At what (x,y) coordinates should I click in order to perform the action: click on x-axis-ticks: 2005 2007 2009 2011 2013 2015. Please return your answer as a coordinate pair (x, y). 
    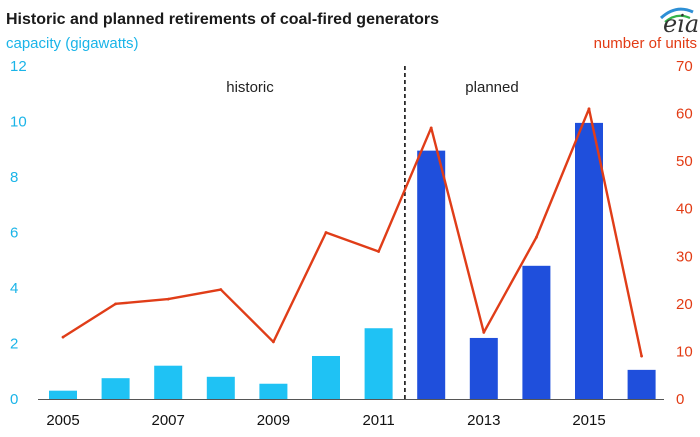
    Looking at the image, I should click on (325, 420).